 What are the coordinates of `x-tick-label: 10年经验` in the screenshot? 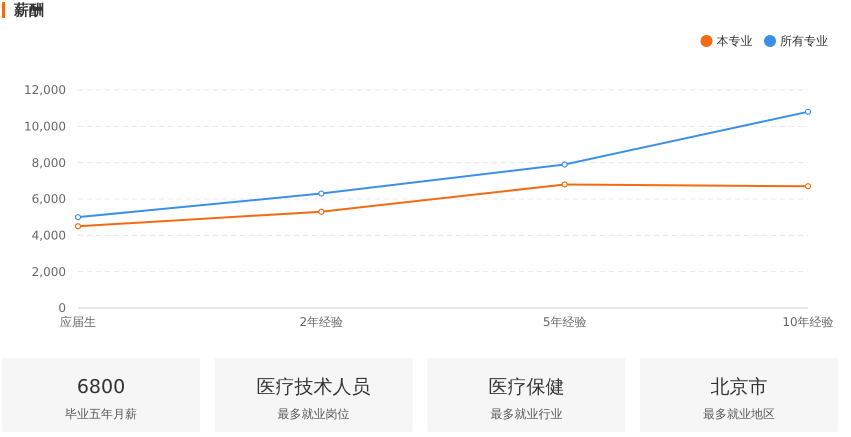 It's located at (808, 322).